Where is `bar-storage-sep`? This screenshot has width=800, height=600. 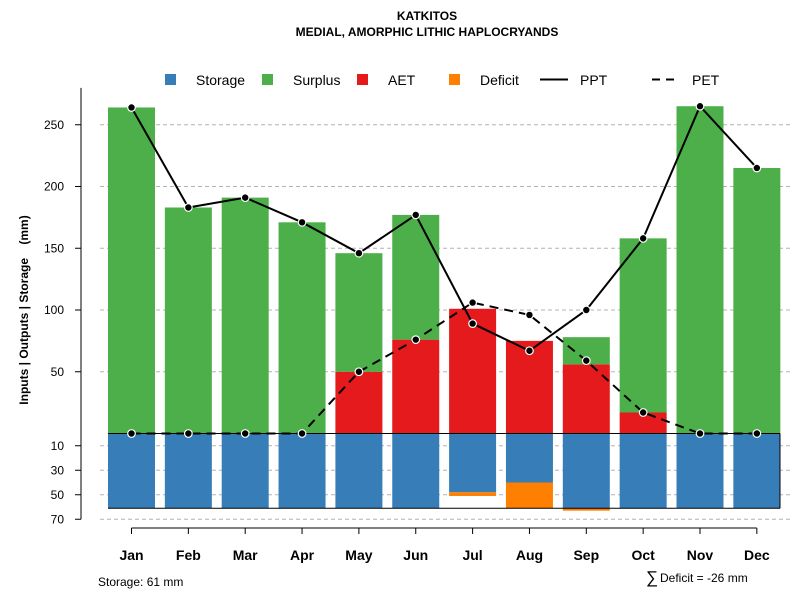
bar-storage-sep is located at coordinates (586, 471).